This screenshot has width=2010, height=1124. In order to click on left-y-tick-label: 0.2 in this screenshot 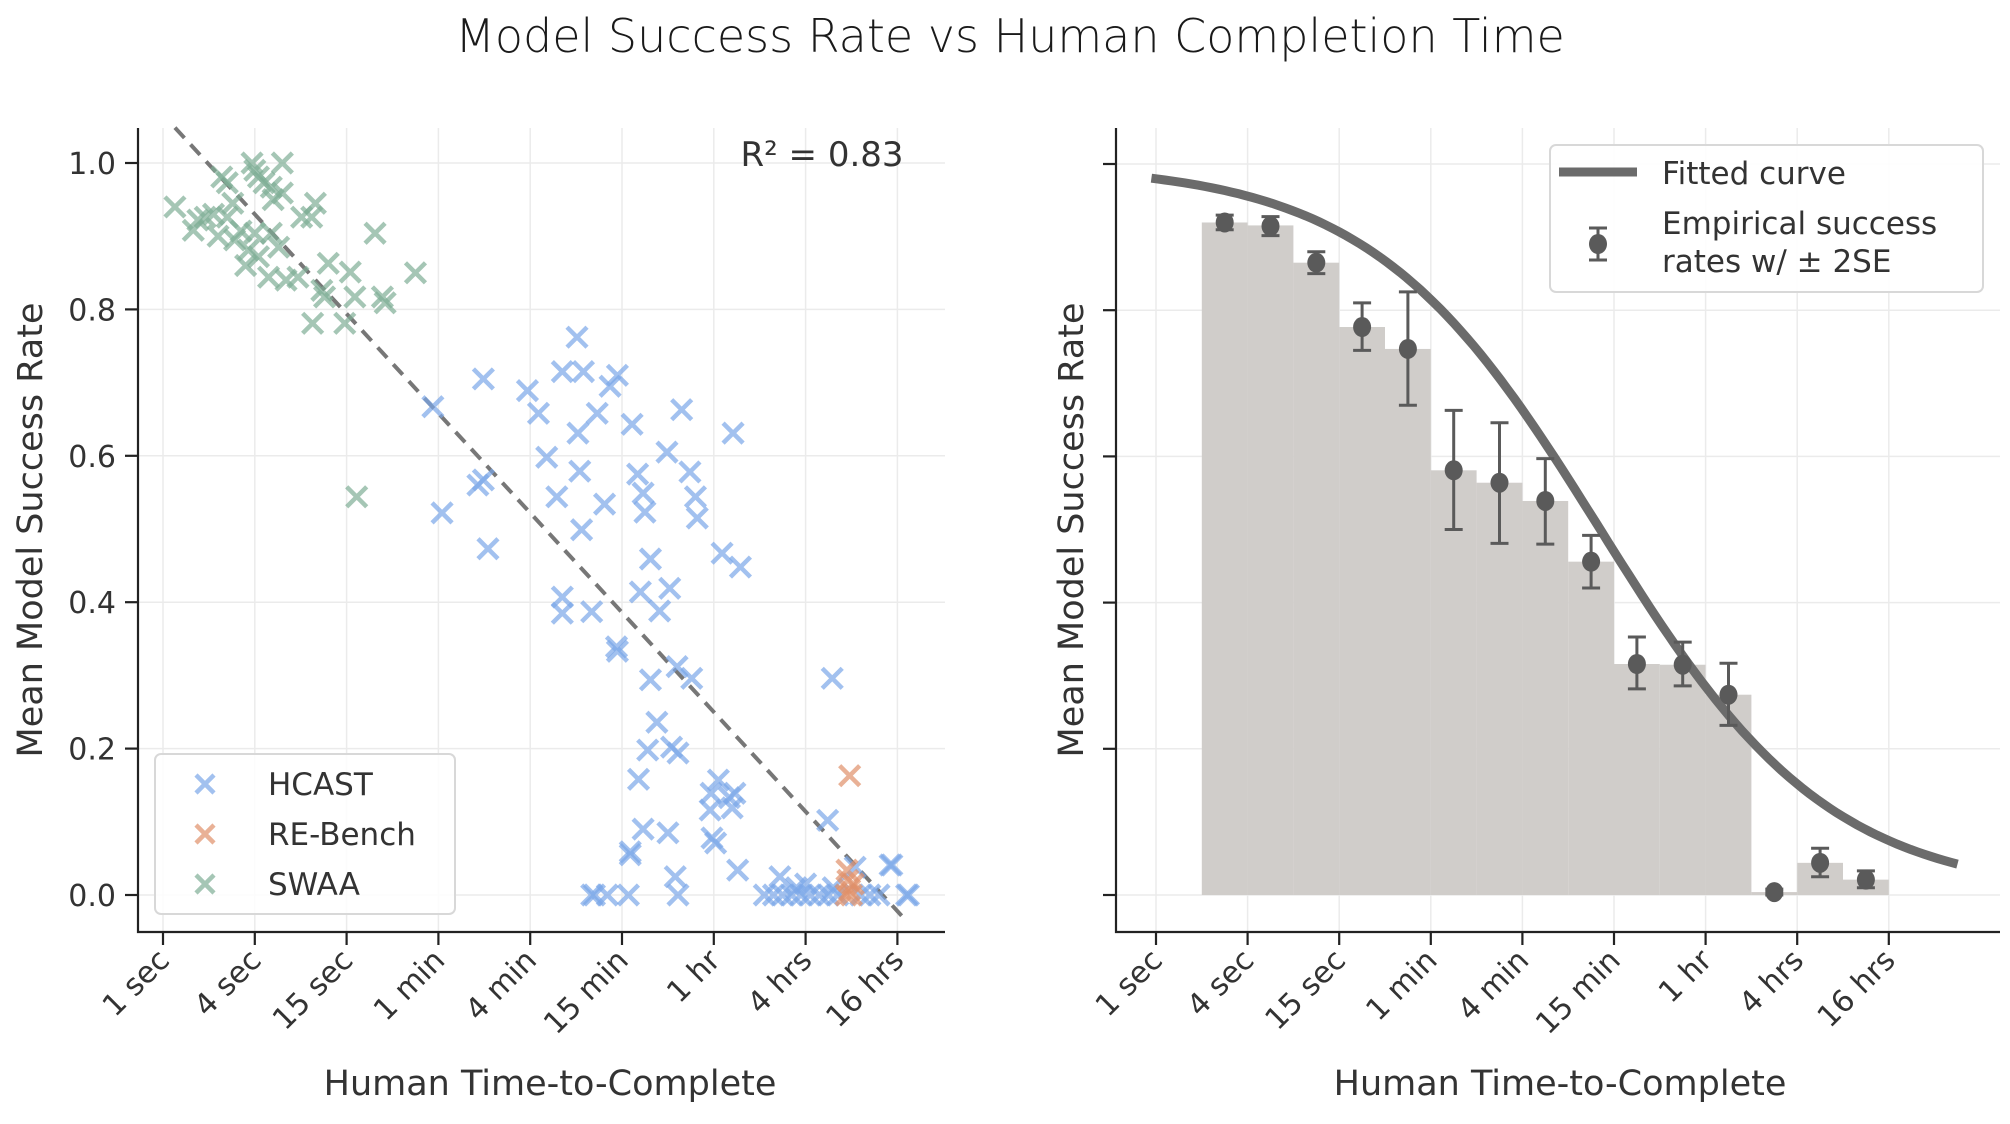, I will do `click(92, 750)`.